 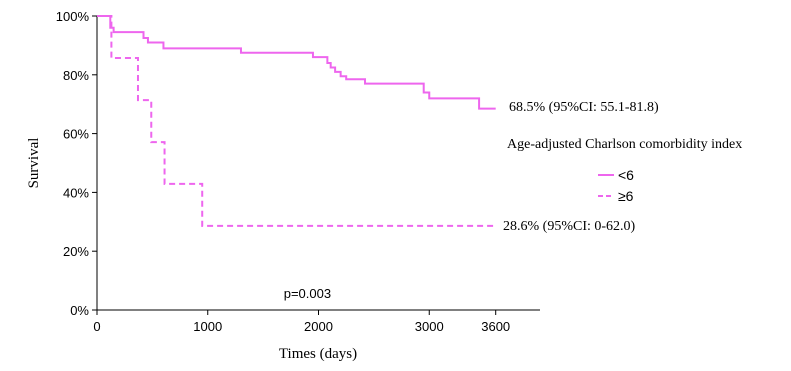 I want to click on y-ticks: 0% 20% 40% 60% 80% 100%, so click(x=76, y=163).